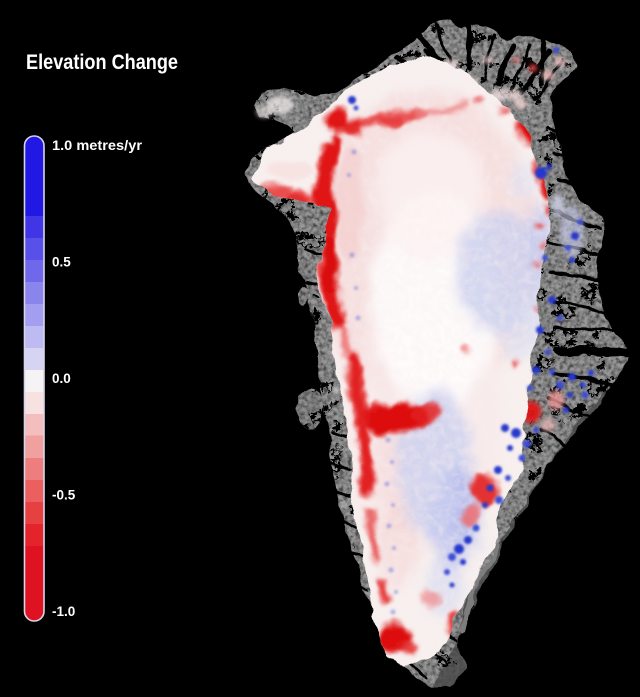 The height and width of the screenshot is (697, 640). Describe the element at coordinates (61, 262) in the screenshot. I see `svg-text: 0.5` at that location.